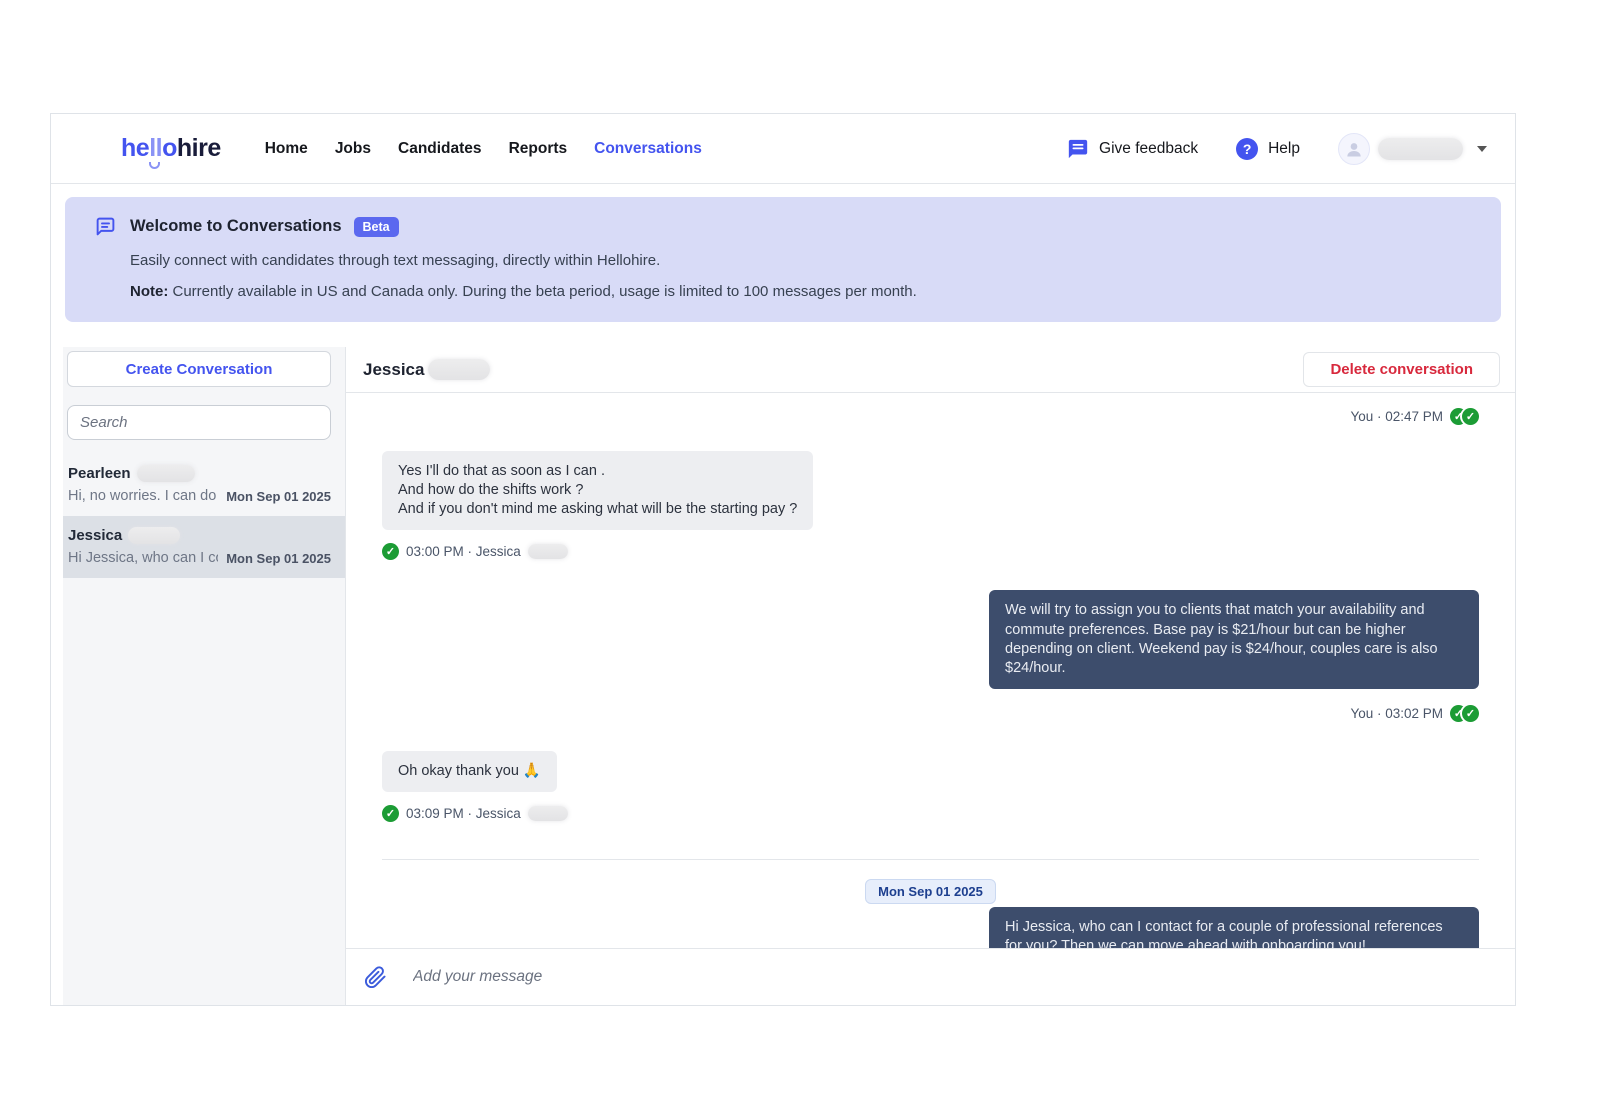  What do you see at coordinates (1149, 148) in the screenshot?
I see `give-feedback-label: Give feedback` at bounding box center [1149, 148].